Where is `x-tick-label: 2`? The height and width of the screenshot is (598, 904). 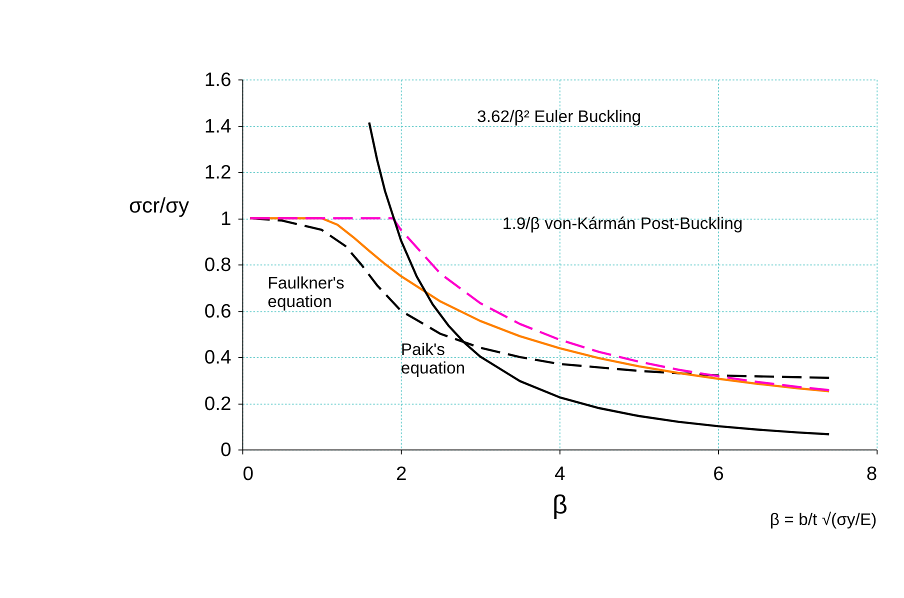 x-tick-label: 2 is located at coordinates (401, 473).